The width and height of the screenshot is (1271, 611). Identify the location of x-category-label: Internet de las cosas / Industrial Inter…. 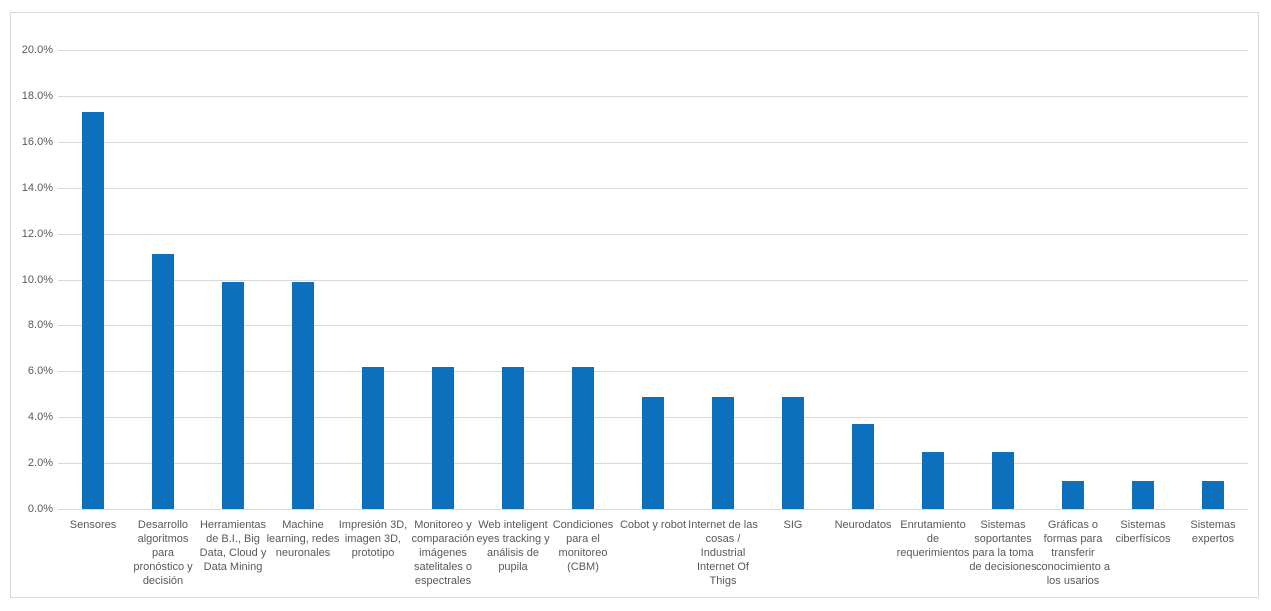
(723, 553).